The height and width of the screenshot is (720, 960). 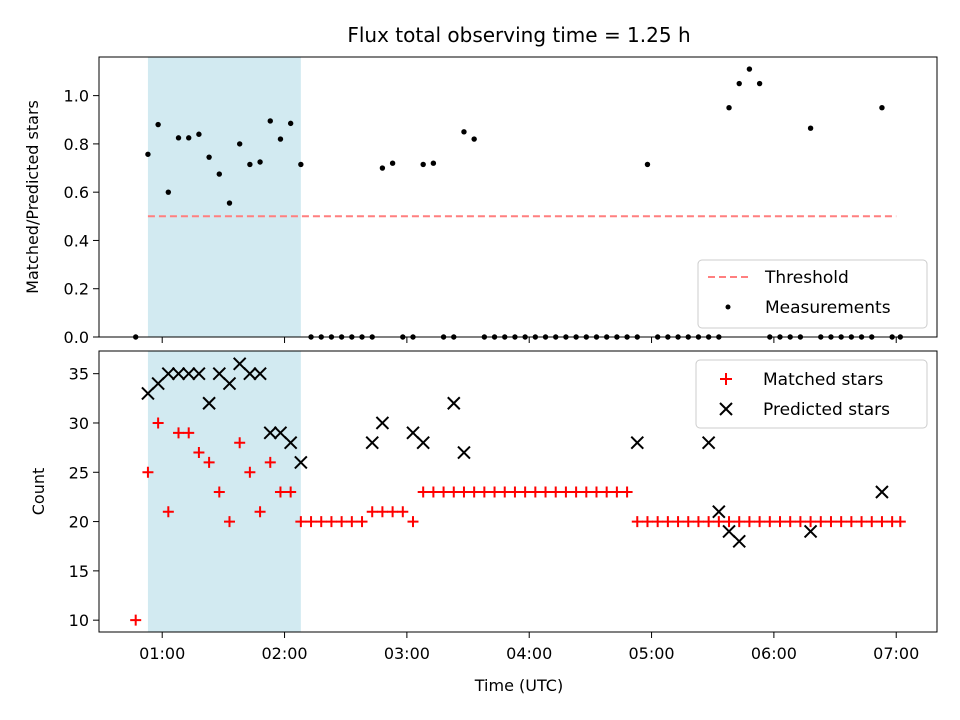 I want to click on x-tick-label: 02:00, so click(x=284, y=653).